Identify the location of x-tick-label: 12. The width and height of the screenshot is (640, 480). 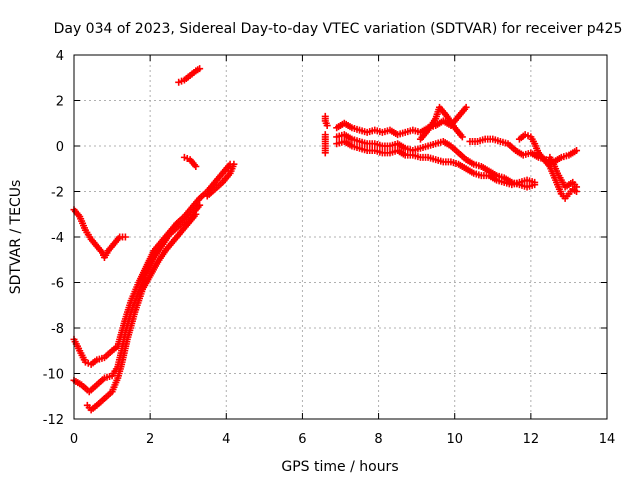
(531, 439).